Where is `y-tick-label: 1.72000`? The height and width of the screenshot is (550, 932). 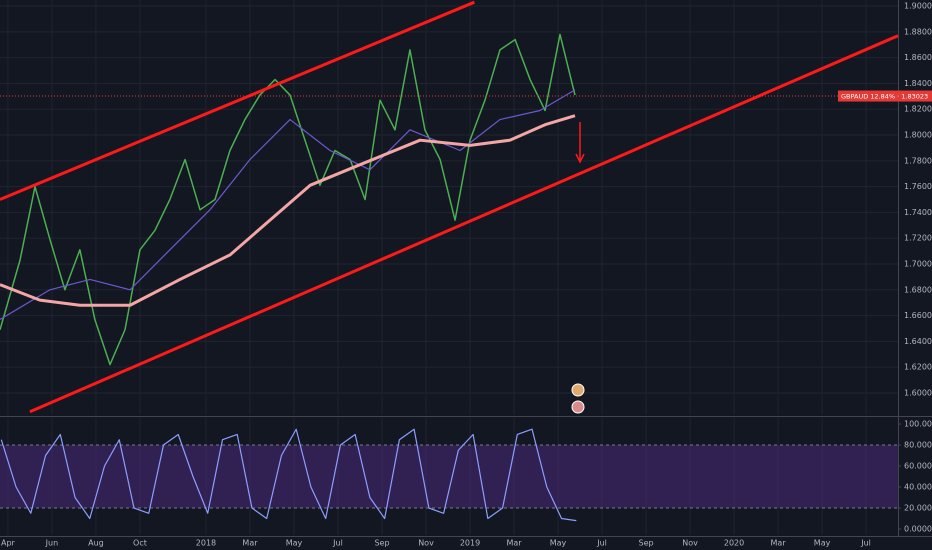 y-tick-label: 1.72000 is located at coordinates (918, 238).